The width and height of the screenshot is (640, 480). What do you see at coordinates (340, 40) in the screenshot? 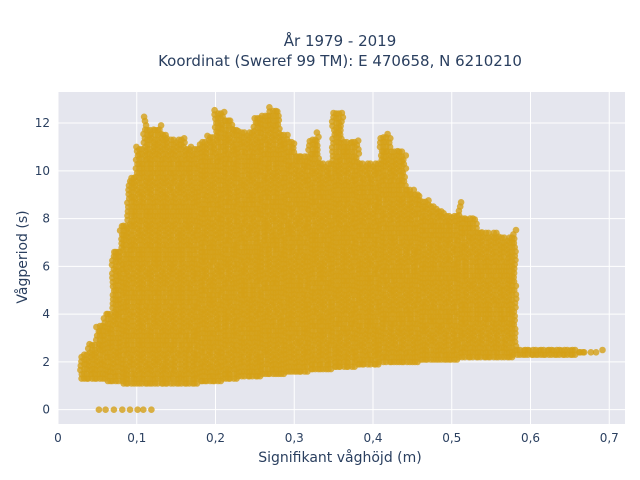
I see `chart-title-line1: År 1979 - 2019` at bounding box center [340, 40].